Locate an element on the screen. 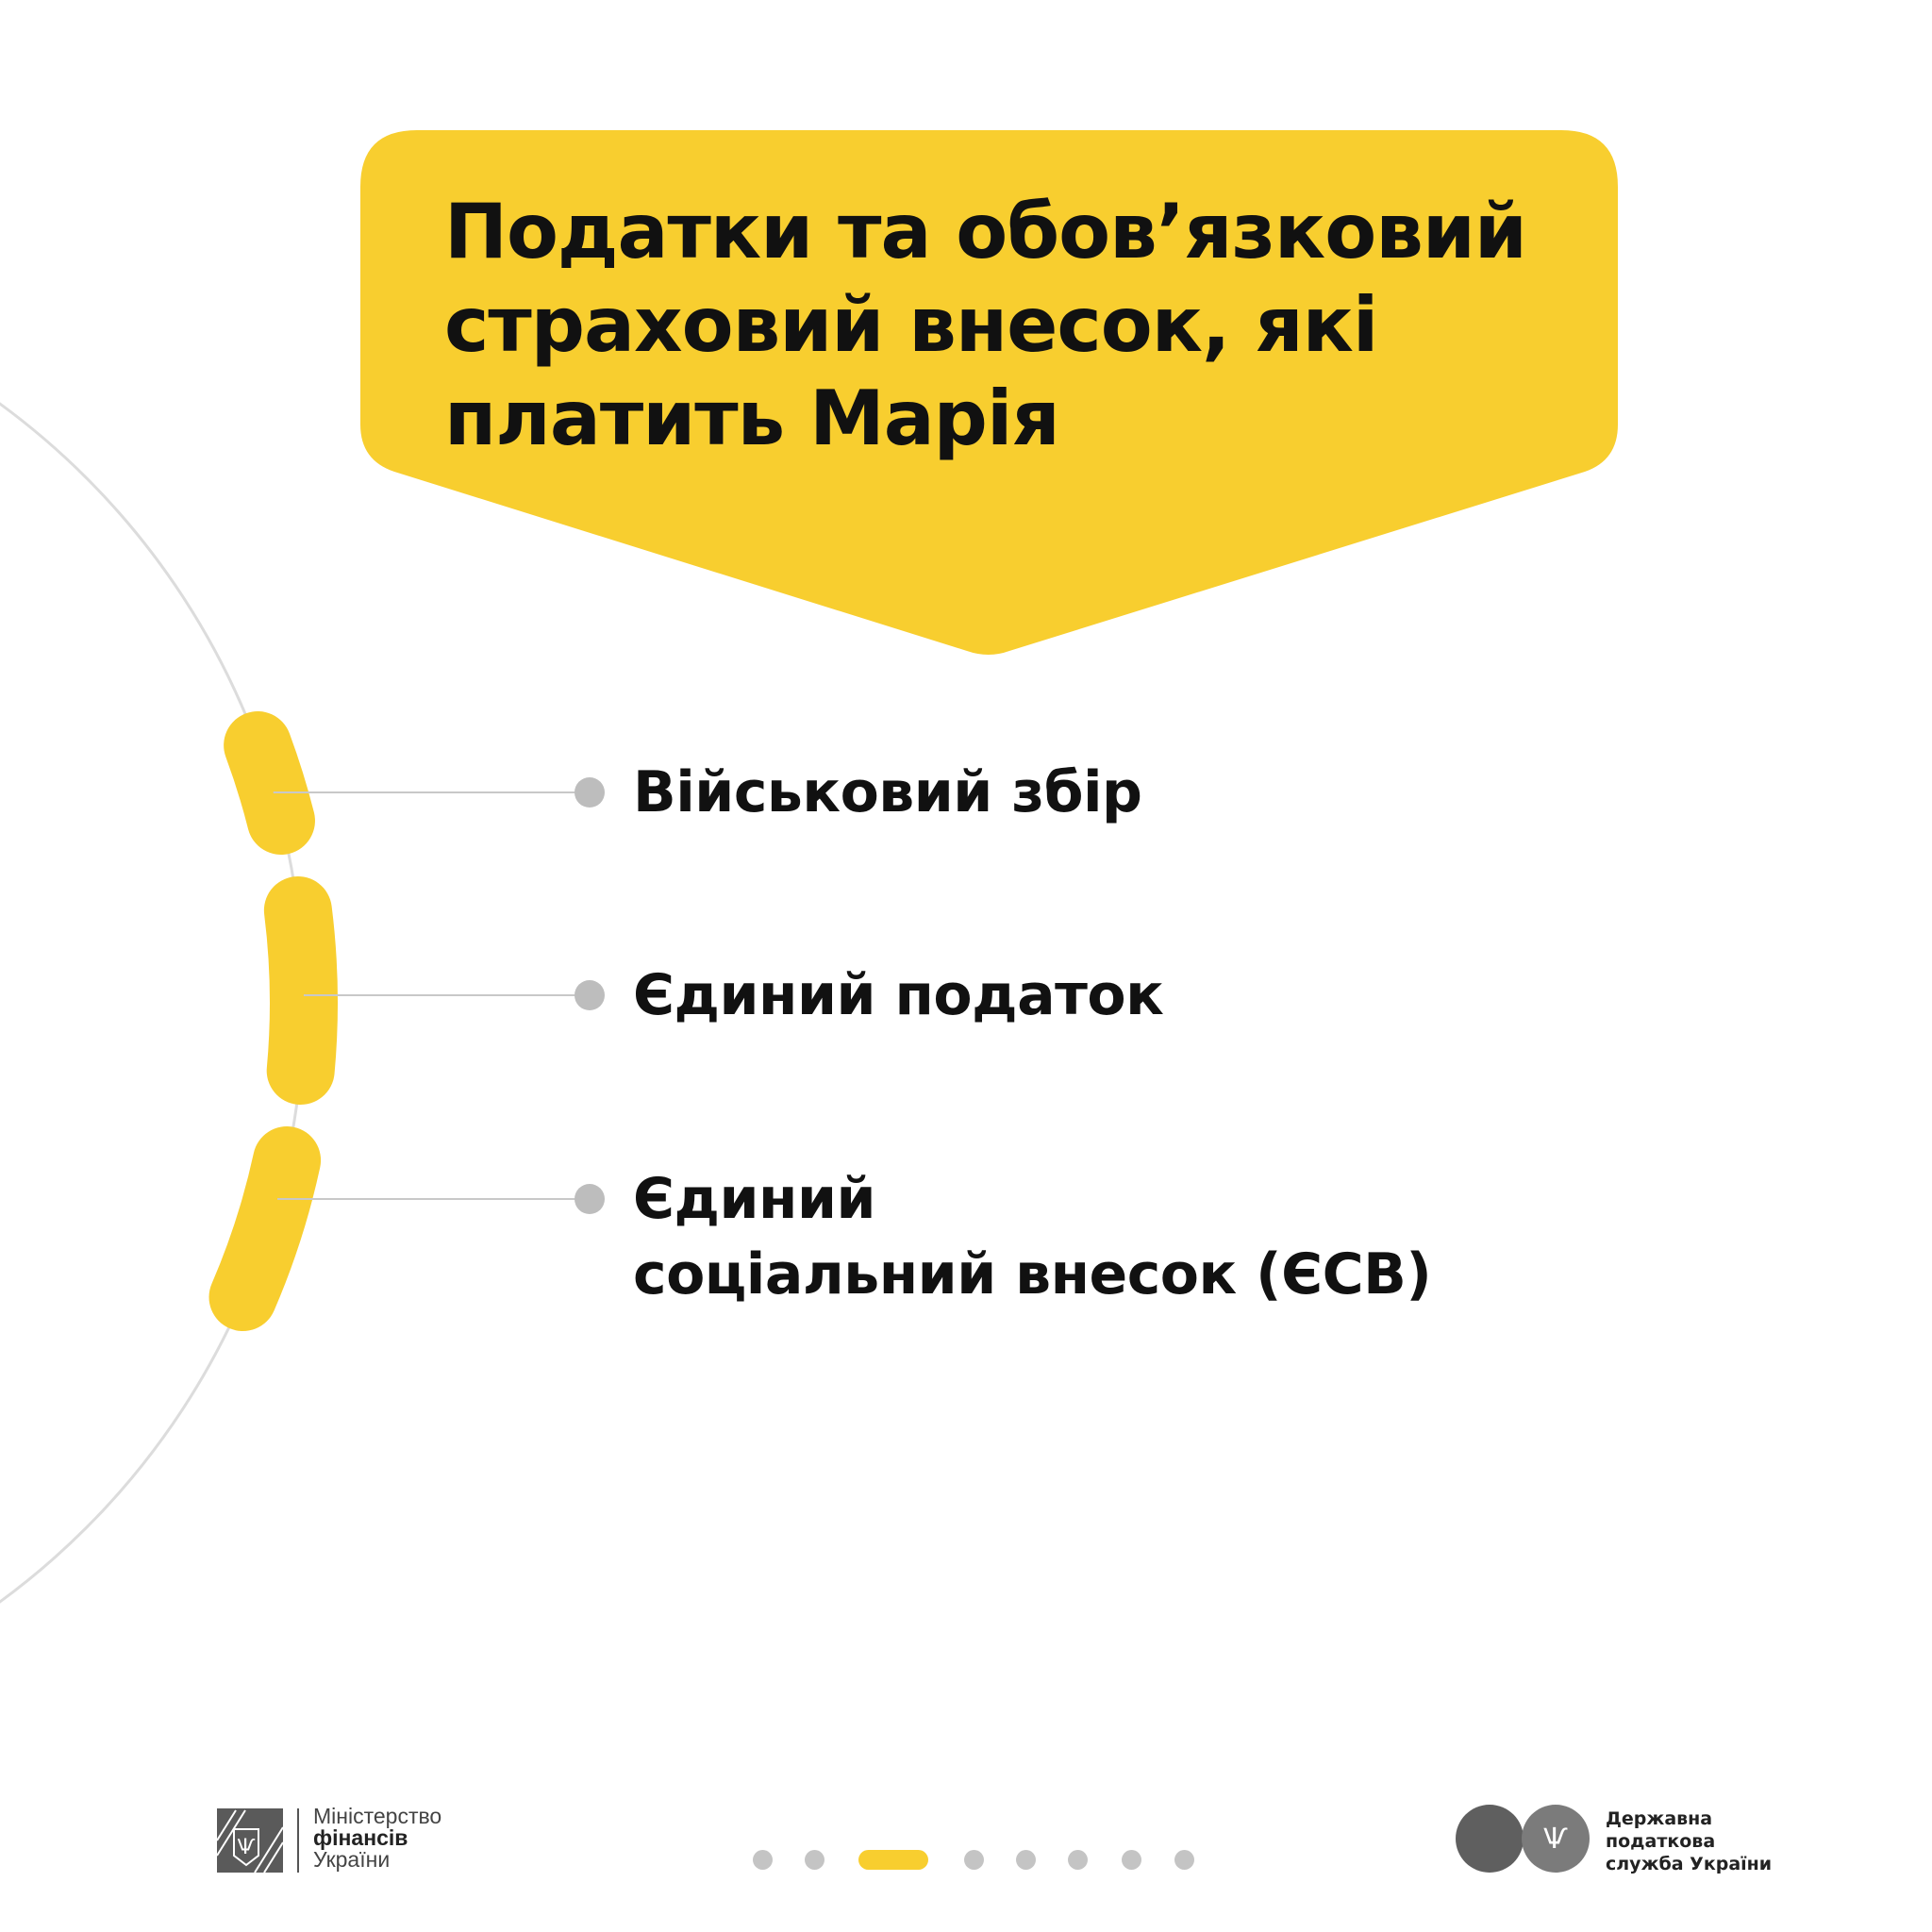 This screenshot has height=1932, width=1932. ministry-name: Міністерство фінансів України is located at coordinates (377, 1839).